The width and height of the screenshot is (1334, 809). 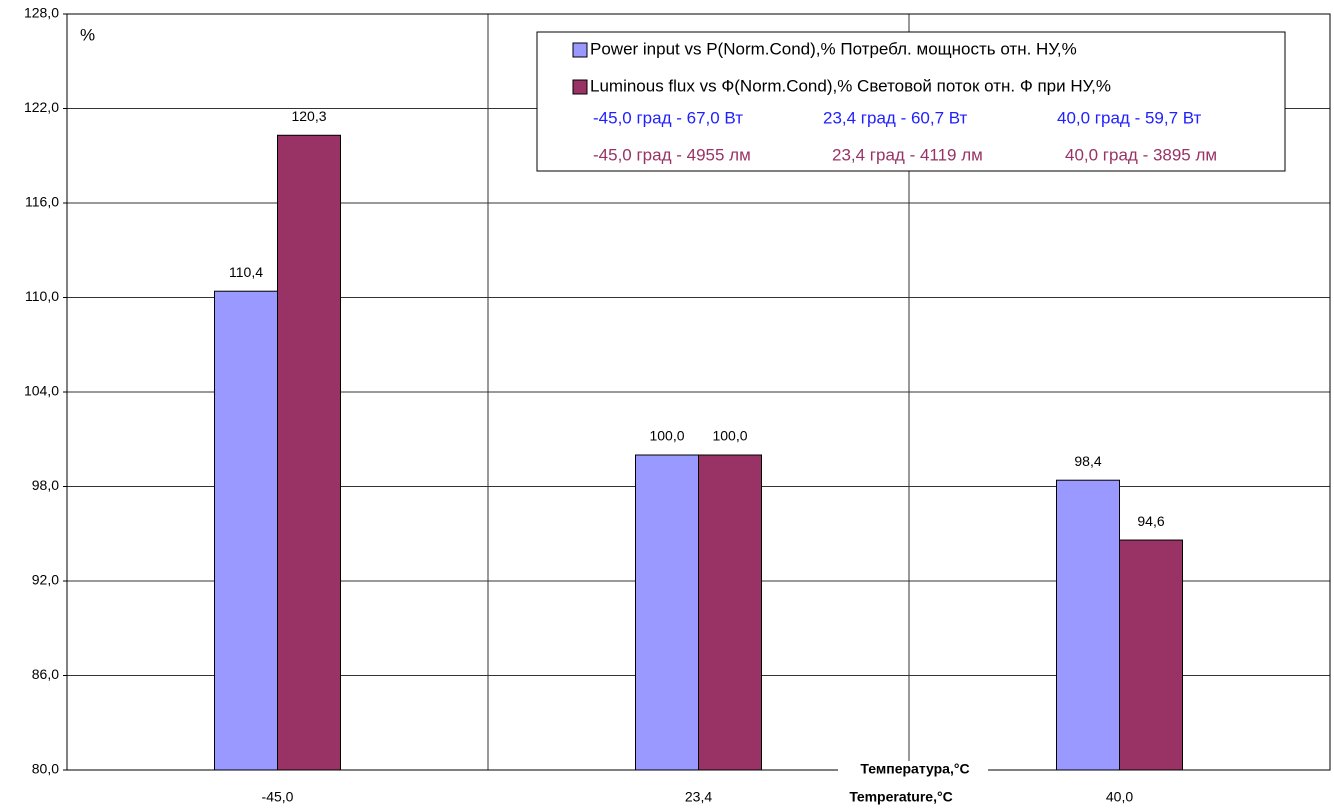 I want to click on value-label: 94,6, so click(x=1150, y=521).